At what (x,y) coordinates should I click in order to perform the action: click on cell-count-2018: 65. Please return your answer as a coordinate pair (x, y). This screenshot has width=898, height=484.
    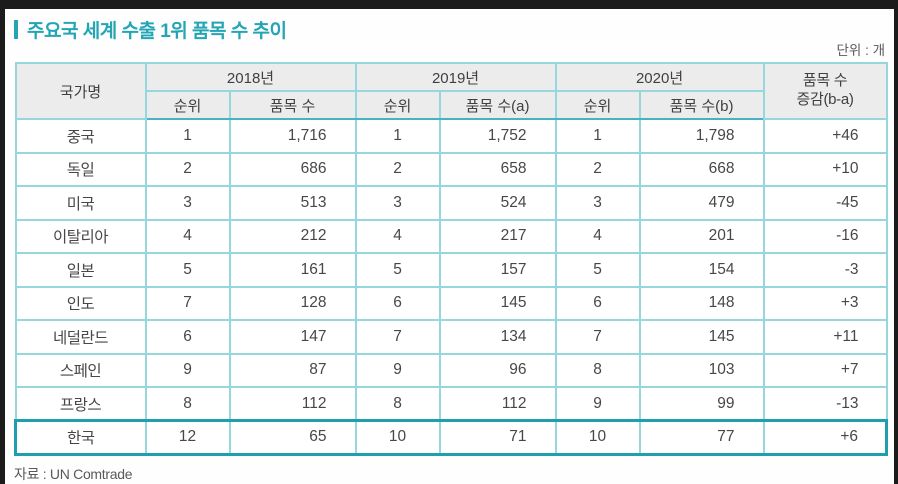
    Looking at the image, I should click on (292, 437).